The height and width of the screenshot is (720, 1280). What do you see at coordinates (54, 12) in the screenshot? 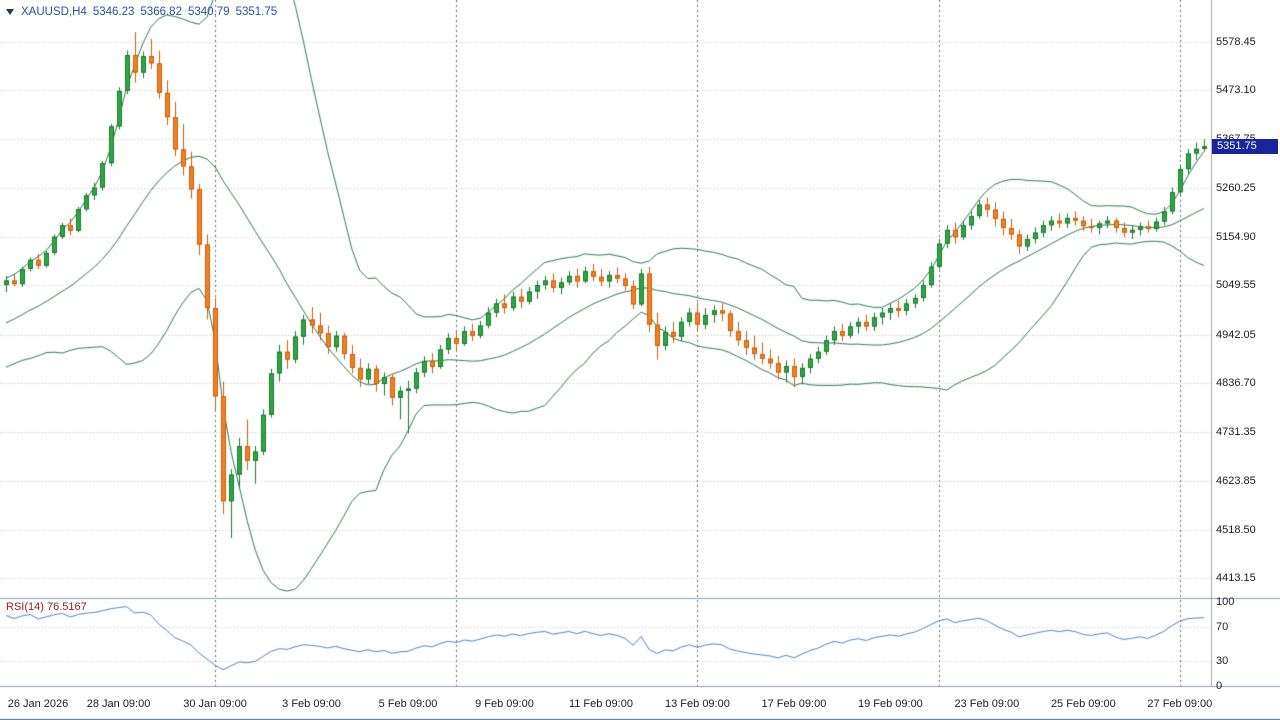
I see `symbol-timeframe: XAUUSD,H4` at bounding box center [54, 12].